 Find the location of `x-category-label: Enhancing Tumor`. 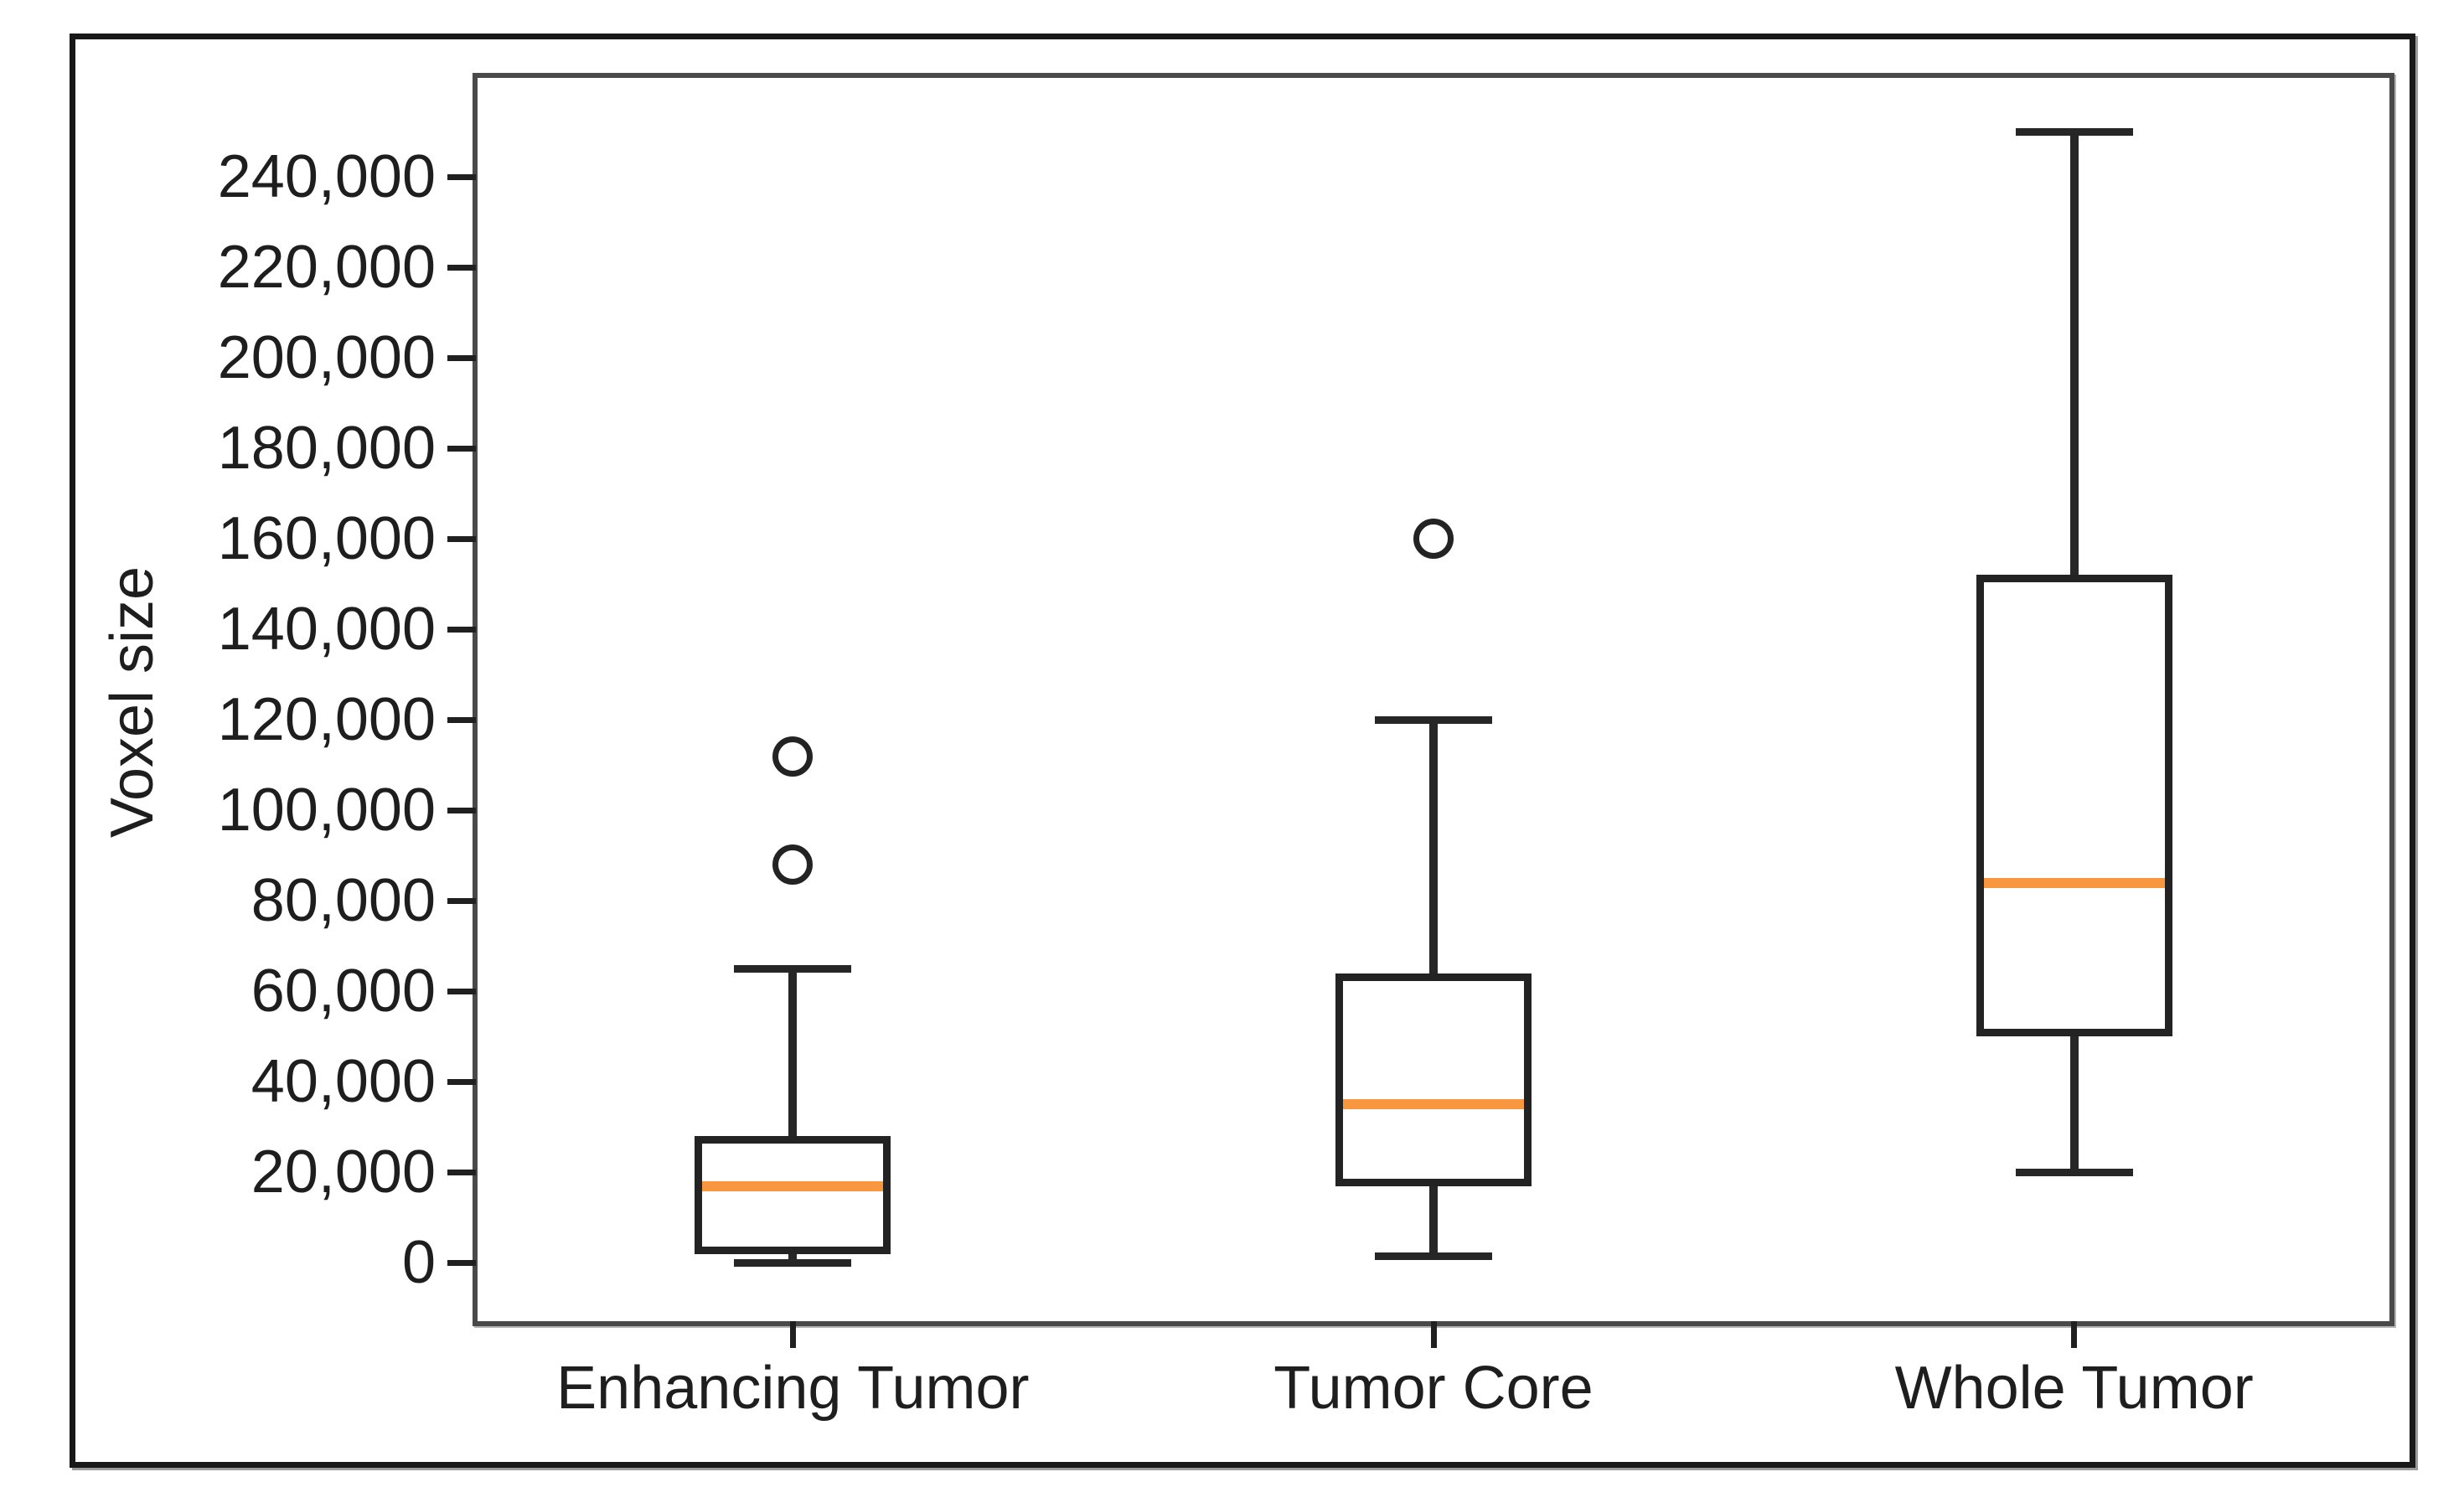

x-category-label: Enhancing Tumor is located at coordinates (793, 1388).